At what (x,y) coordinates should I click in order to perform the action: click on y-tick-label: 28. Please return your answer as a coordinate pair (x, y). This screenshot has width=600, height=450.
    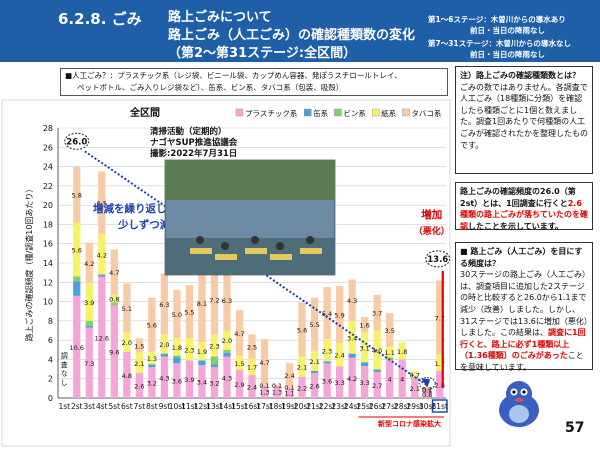
    Looking at the image, I should click on (48, 128).